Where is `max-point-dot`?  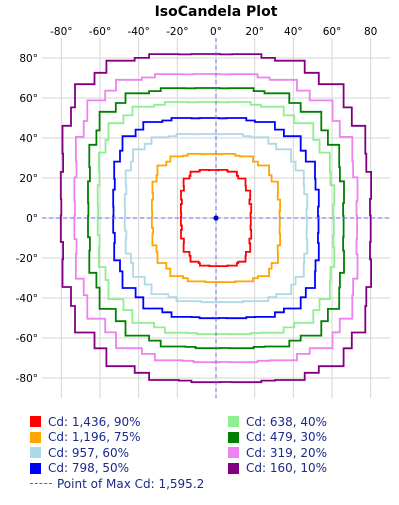 max-point-dot is located at coordinates (216, 218).